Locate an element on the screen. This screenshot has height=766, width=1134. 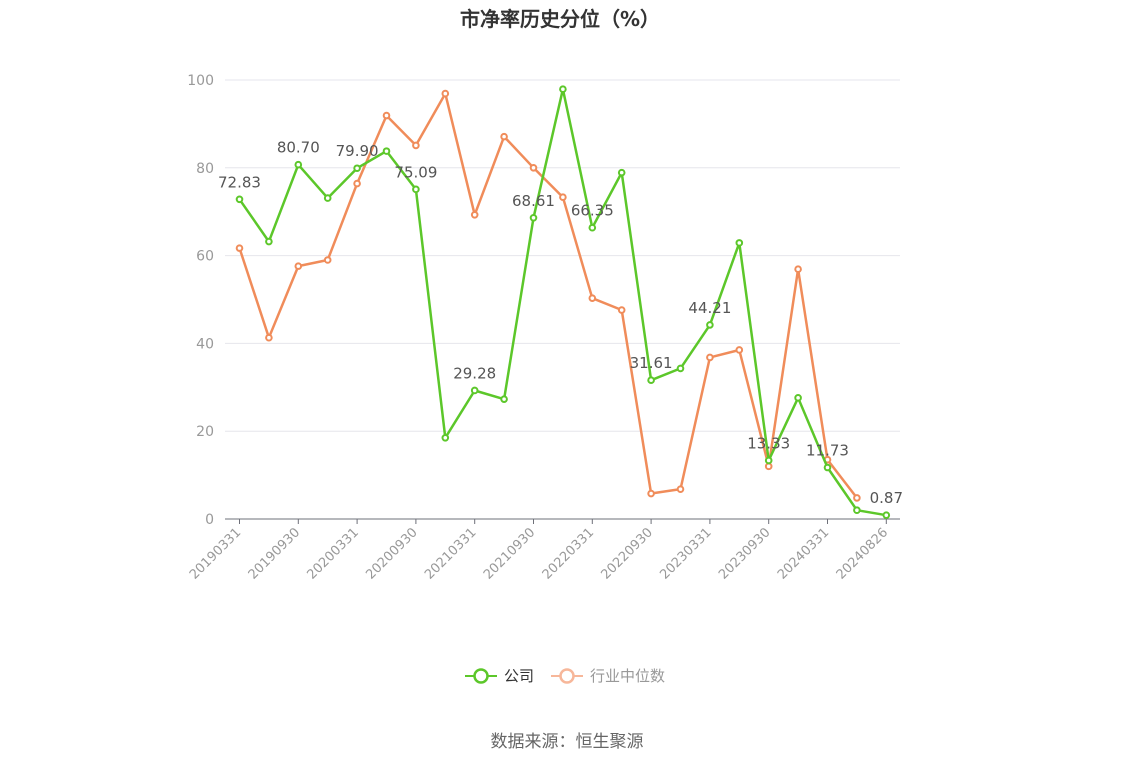
x-tick-label: 20190331 is located at coordinates (215, 553).